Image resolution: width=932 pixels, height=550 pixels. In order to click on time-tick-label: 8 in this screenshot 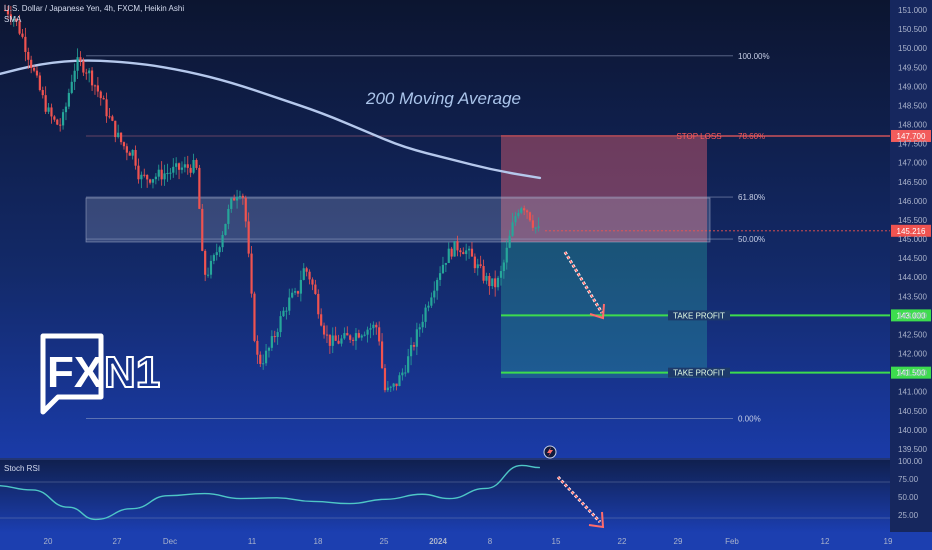, I will do `click(490, 541)`.